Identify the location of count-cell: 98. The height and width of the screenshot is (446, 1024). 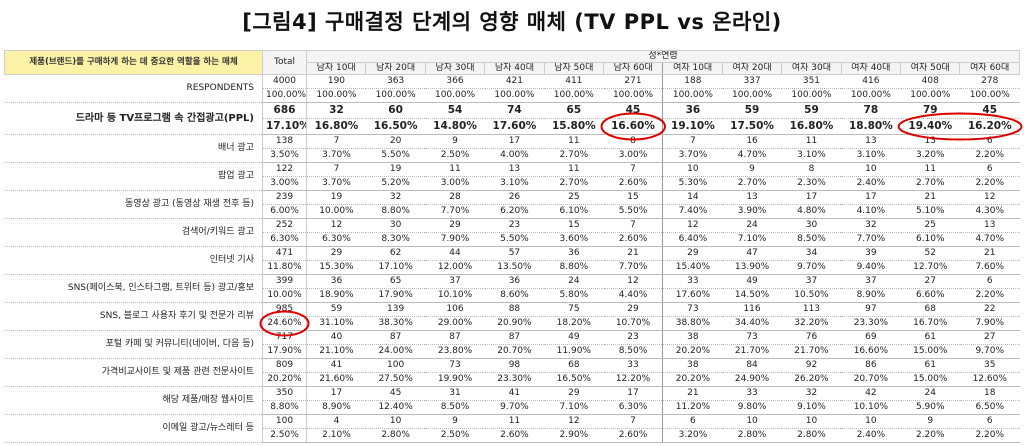
(514, 365).